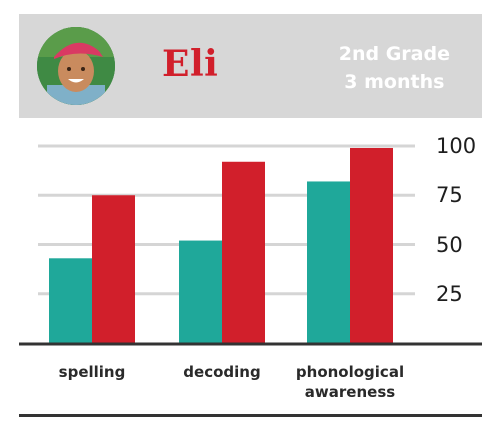  What do you see at coordinates (456, 146) in the screenshot?
I see `y-tick-label: 100` at bounding box center [456, 146].